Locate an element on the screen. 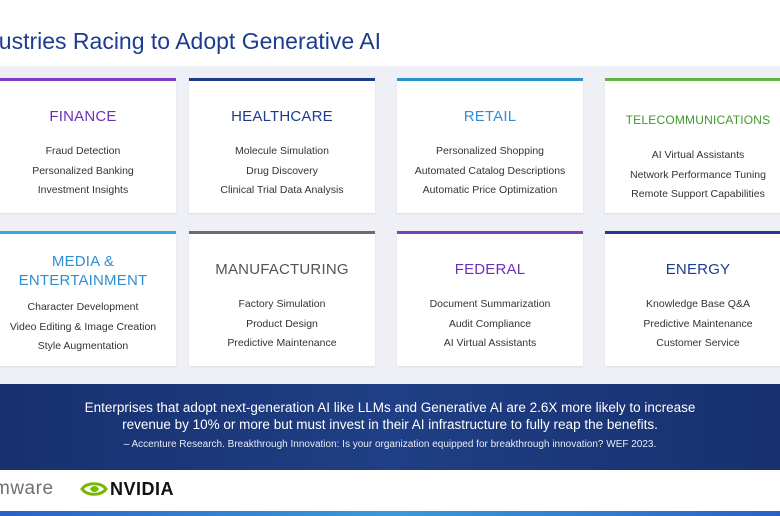 This screenshot has width=780, height=516. card-heading: HEALTHCARE is located at coordinates (282, 116).